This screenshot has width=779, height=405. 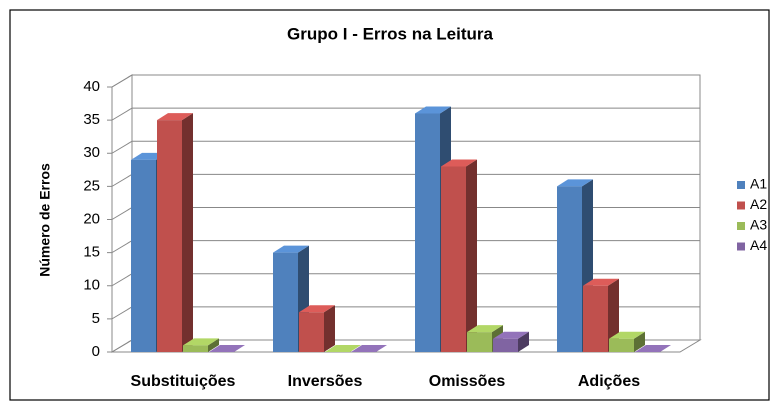 I want to click on y-tick-label: 15, so click(x=91, y=252).